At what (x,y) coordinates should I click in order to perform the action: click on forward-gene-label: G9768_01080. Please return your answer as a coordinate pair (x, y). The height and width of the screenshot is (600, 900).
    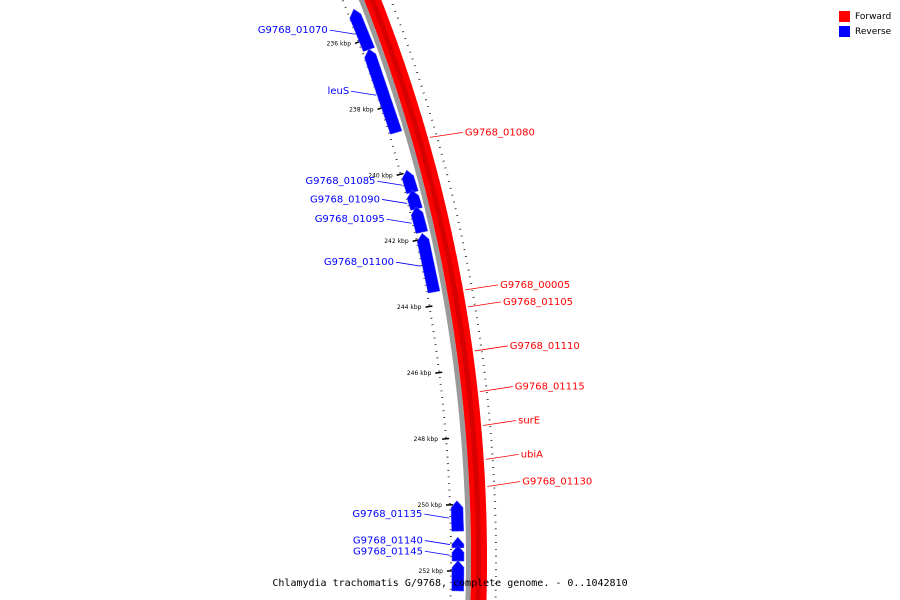
    Looking at the image, I should click on (500, 132).